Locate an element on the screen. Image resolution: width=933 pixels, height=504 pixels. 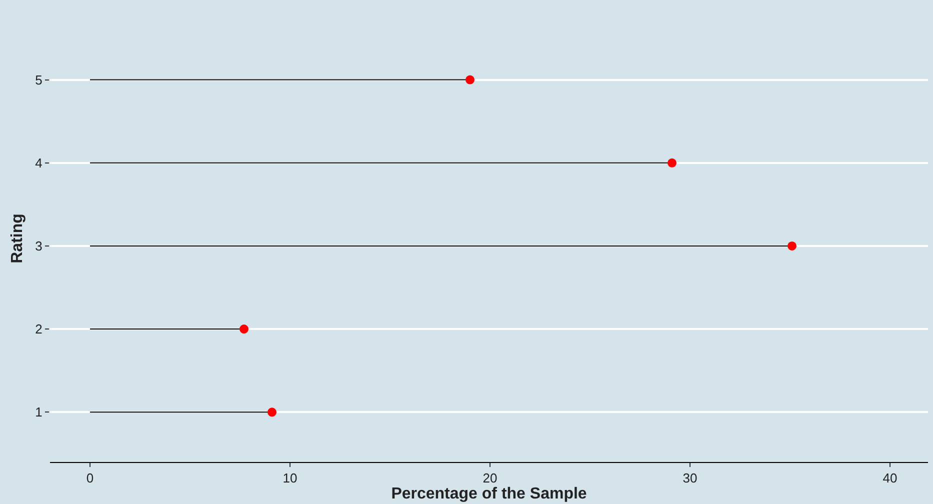
y-tick-label: 4 is located at coordinates (38, 162).